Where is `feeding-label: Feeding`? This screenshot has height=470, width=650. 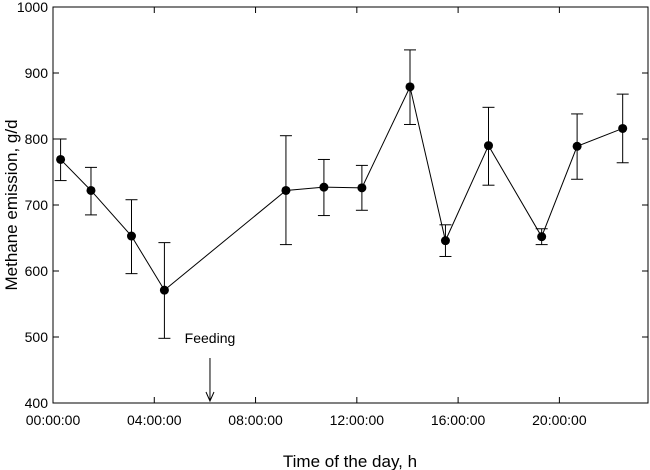
feeding-label: Feeding is located at coordinates (210, 338).